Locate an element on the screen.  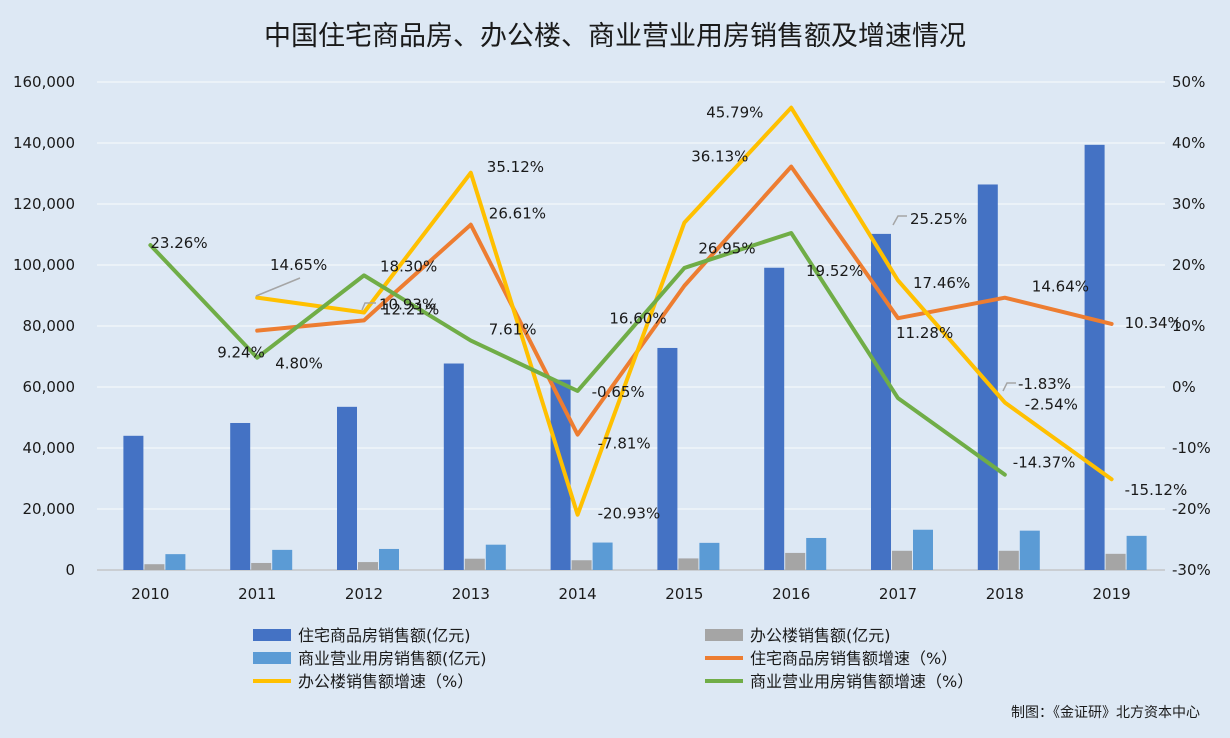
data-label: 14.65% is located at coordinates (298, 265).